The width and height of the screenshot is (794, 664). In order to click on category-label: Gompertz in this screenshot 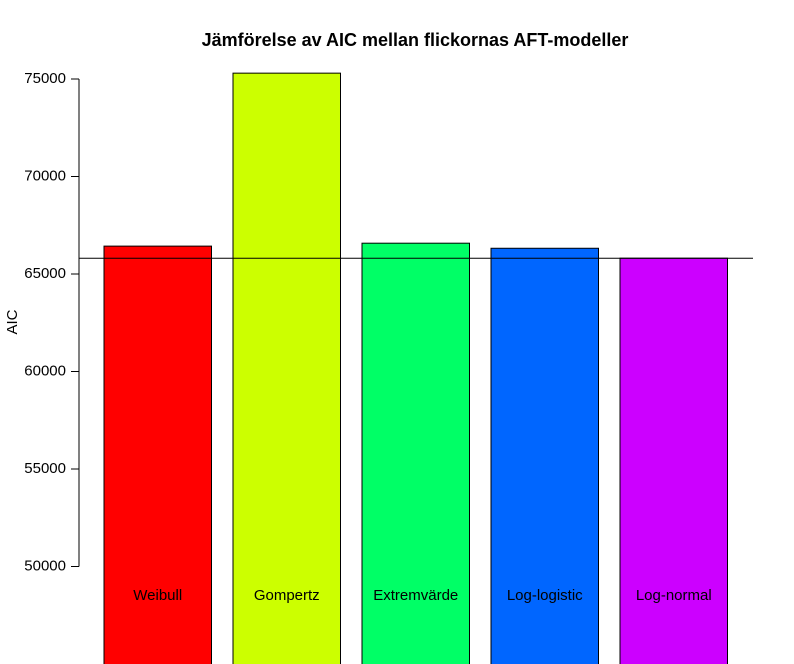, I will do `click(287, 595)`.